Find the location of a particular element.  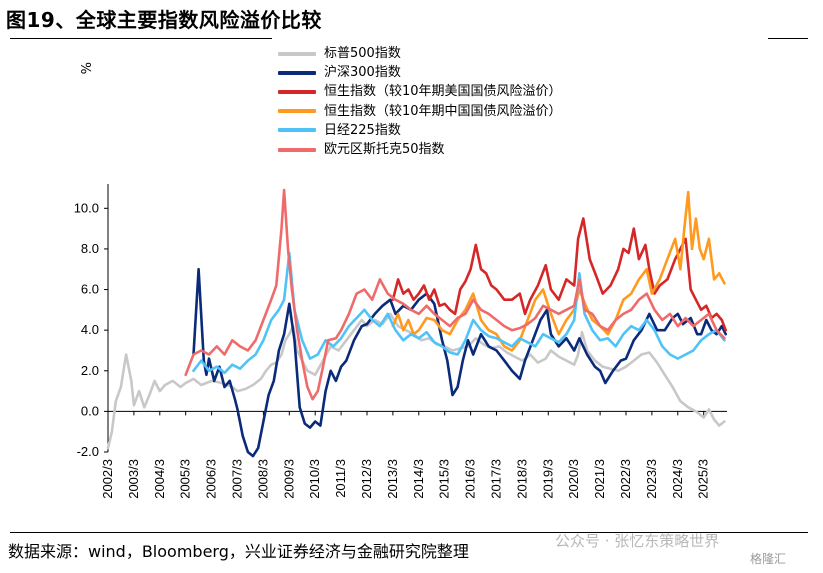

legend-item-6: 欧元区斯托克50指数 is located at coordinates (420, 149).